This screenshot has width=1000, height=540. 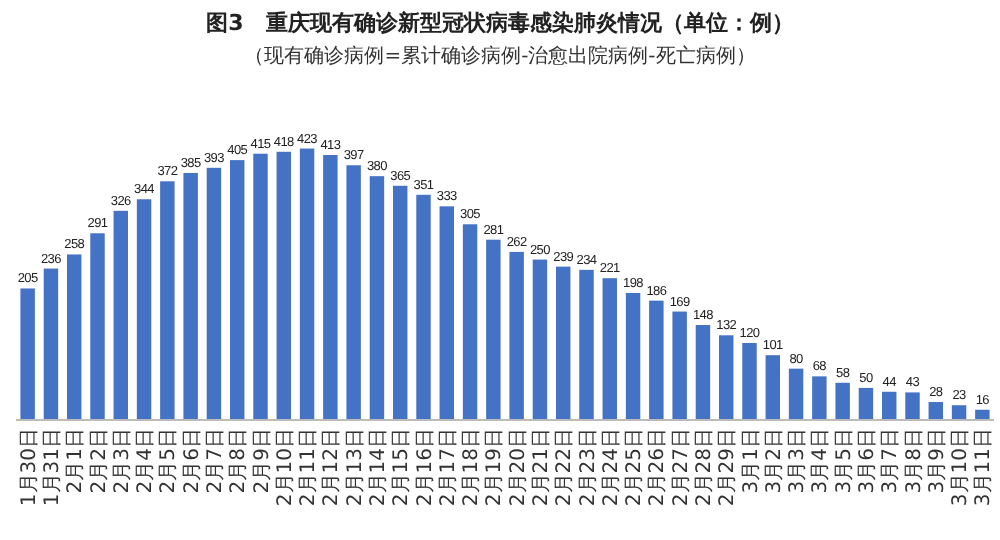 I want to click on x-tick-label: 2月14日, so click(x=378, y=467).